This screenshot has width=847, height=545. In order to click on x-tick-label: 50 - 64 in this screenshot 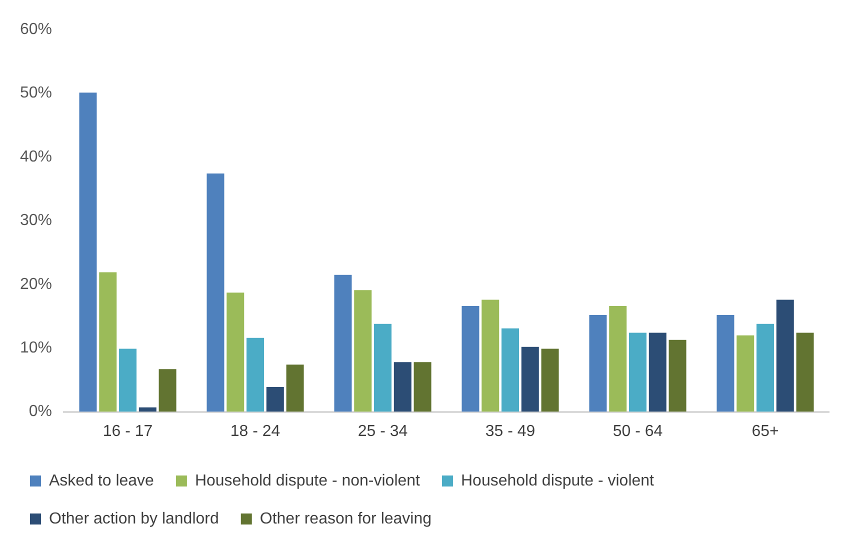, I will do `click(637, 431)`.